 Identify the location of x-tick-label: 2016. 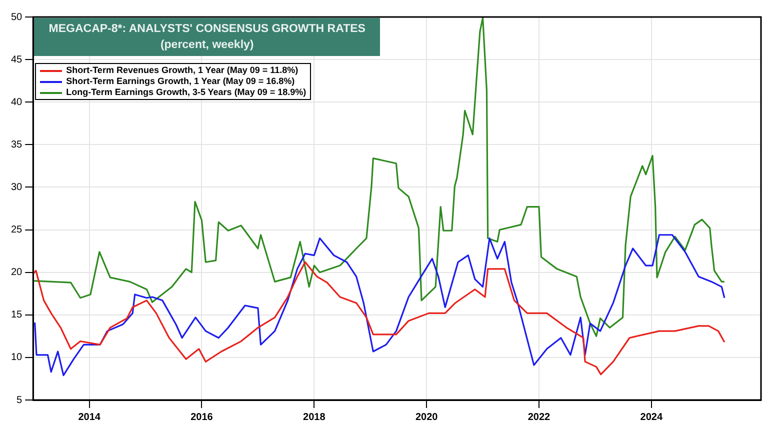
(202, 417).